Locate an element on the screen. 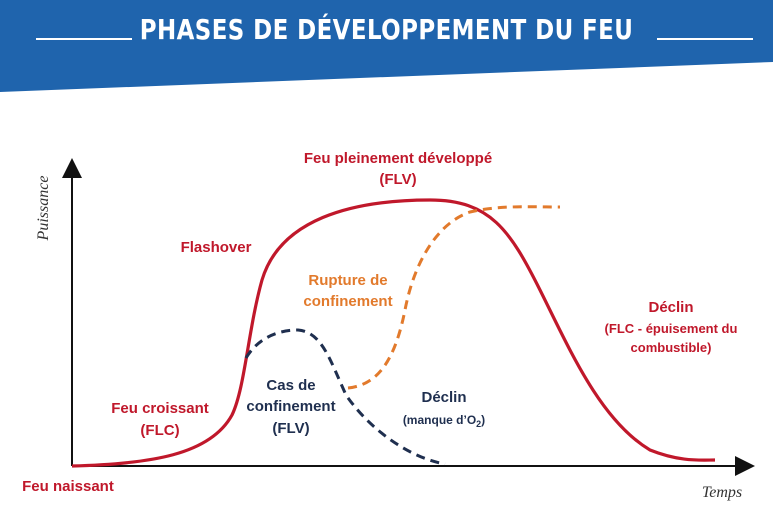 The width and height of the screenshot is (773, 516). label-decline-oxygen-detail: (manque d’O2) is located at coordinates (444, 421).